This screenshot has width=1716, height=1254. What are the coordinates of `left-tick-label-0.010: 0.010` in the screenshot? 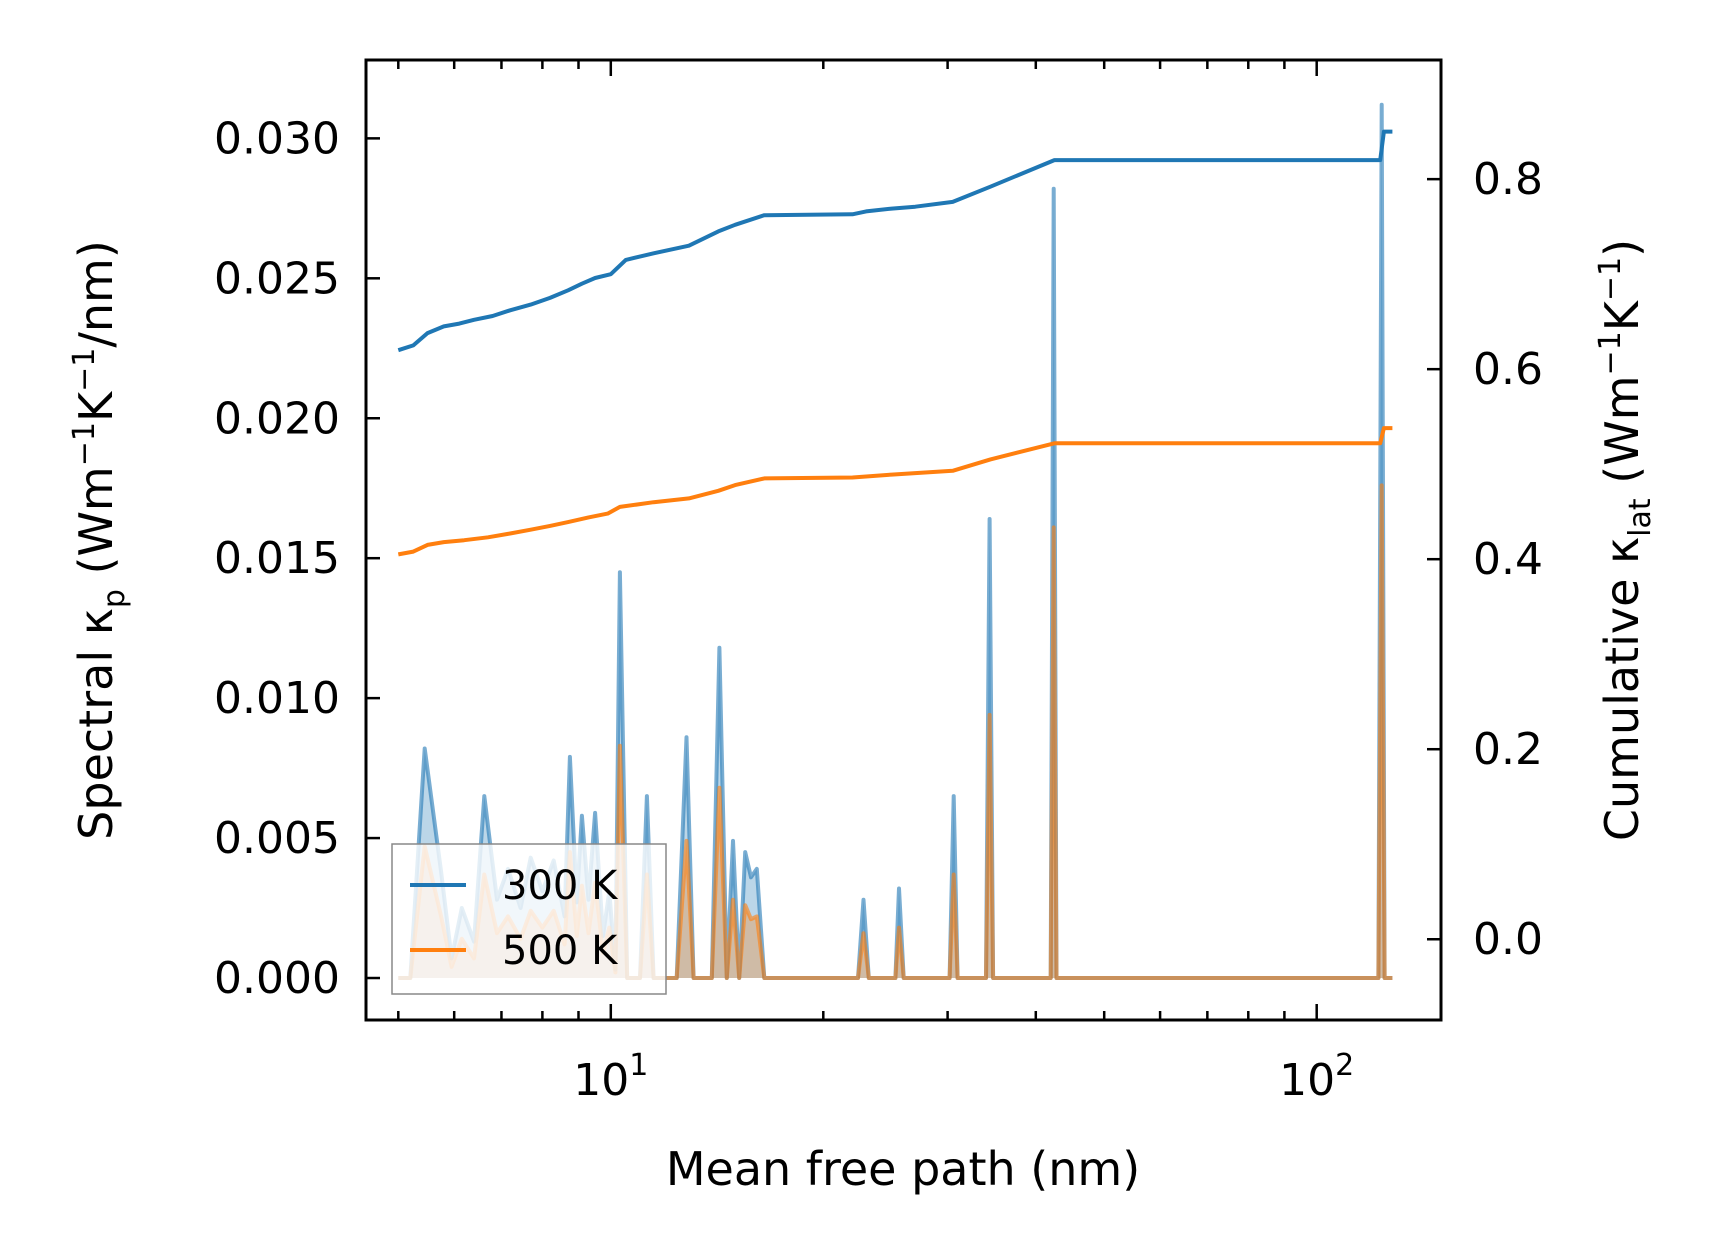 It's located at (277, 698).